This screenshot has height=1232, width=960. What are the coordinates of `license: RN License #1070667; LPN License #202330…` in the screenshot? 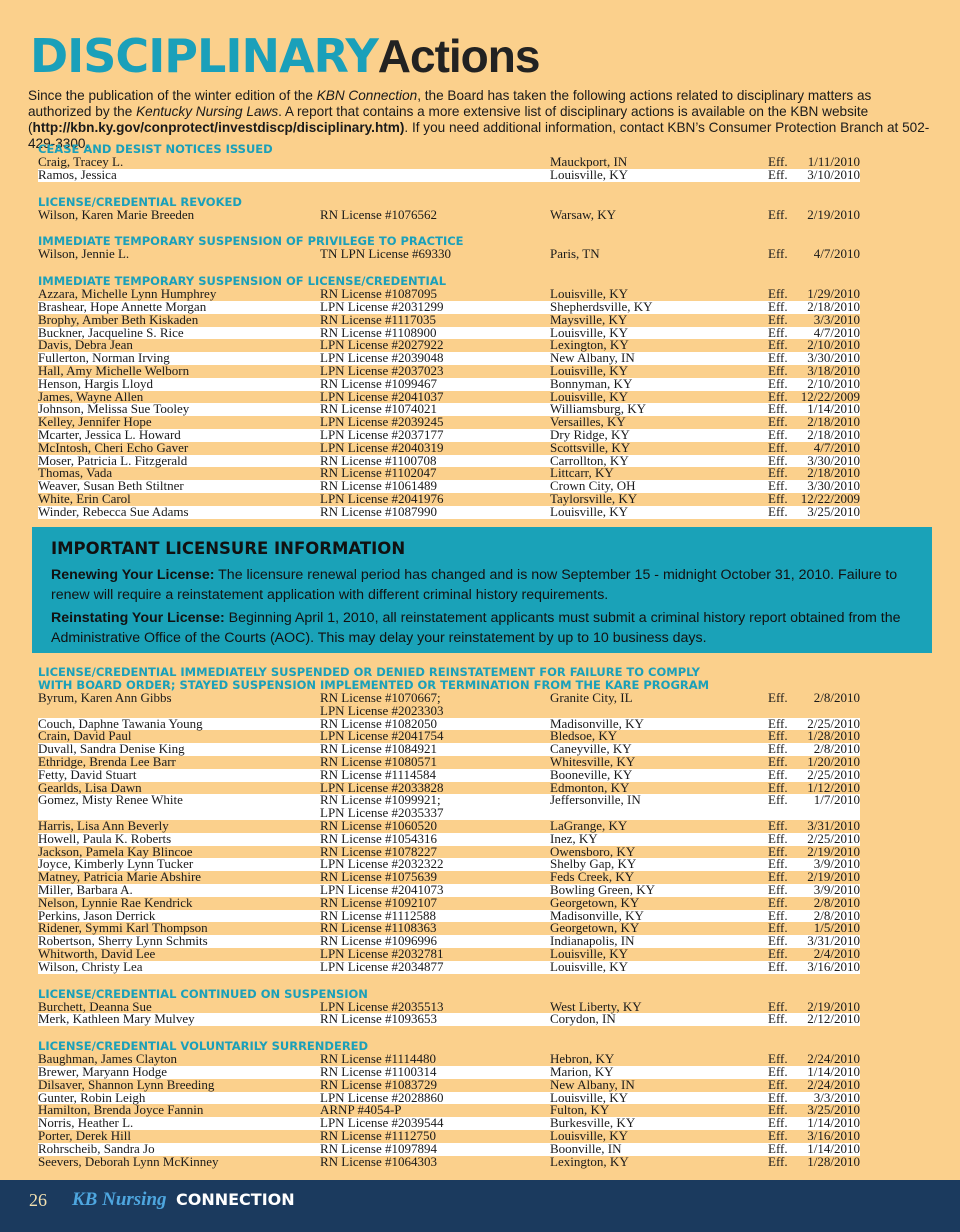 It's located at (382, 704).